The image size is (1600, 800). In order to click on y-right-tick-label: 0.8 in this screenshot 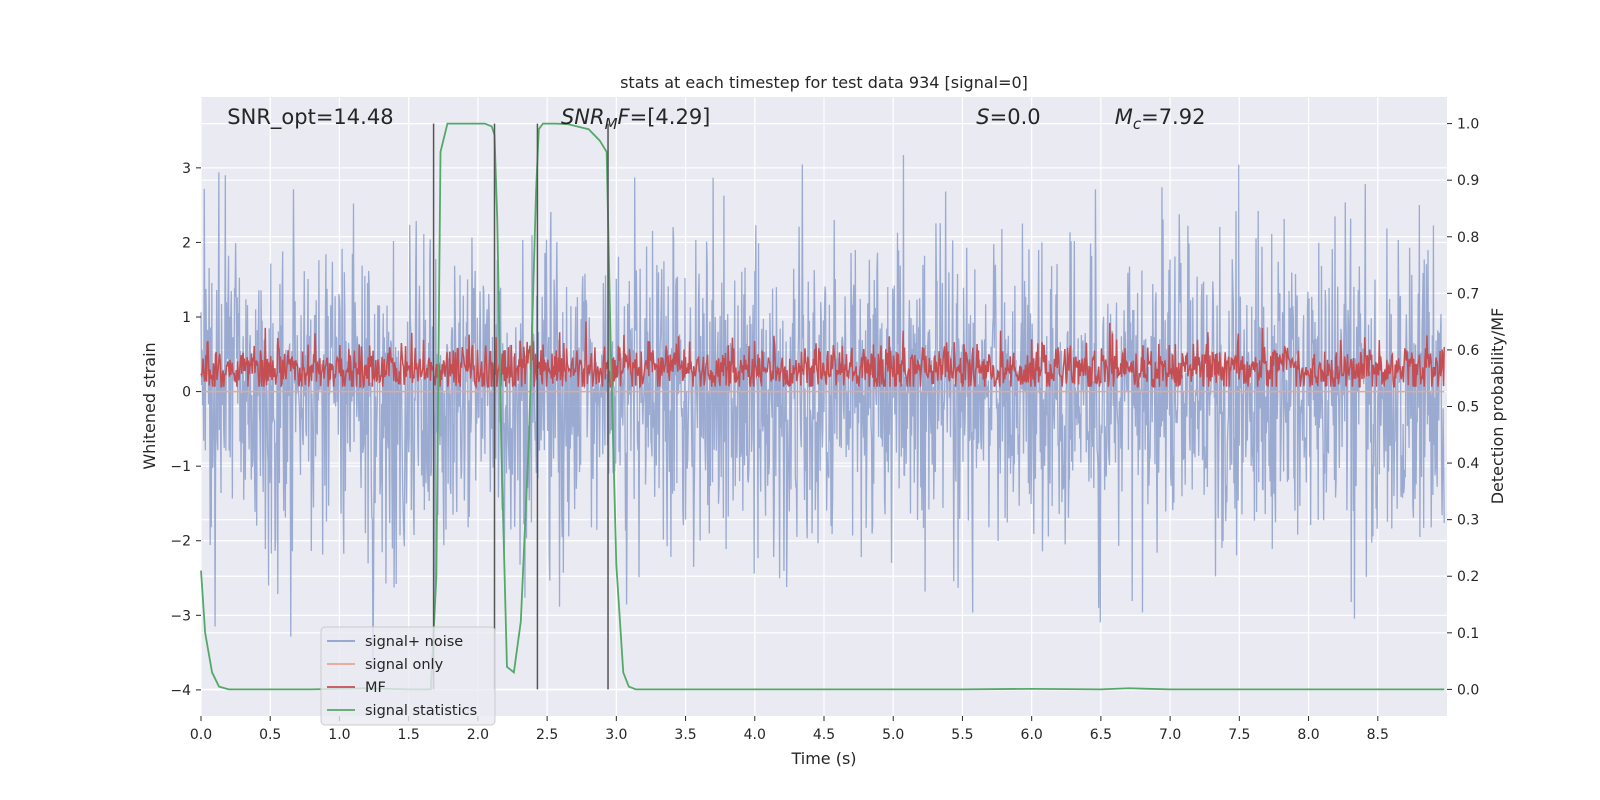, I will do `click(1468, 238)`.